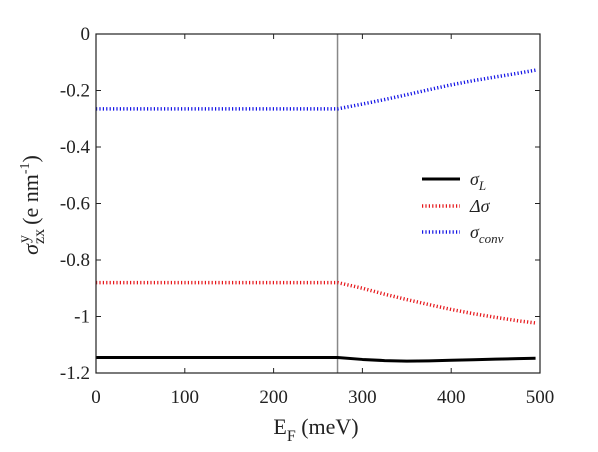 Image resolution: width=598 pixels, height=452 pixels. What do you see at coordinates (75, 373) in the screenshot?
I see `y-tick-label: -1.2` at bounding box center [75, 373].